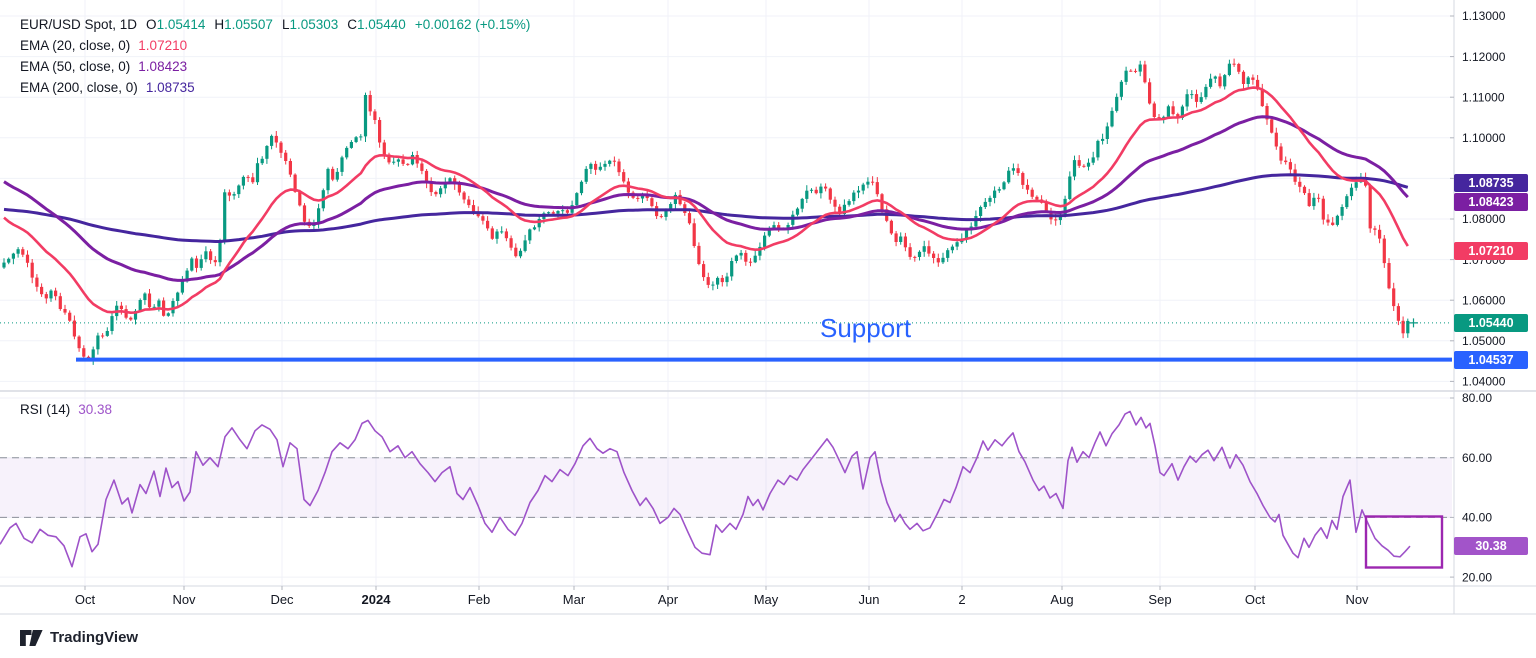 This screenshot has width=1536, height=658. I want to click on tradingview-brand-text: TradingView, so click(94, 637).